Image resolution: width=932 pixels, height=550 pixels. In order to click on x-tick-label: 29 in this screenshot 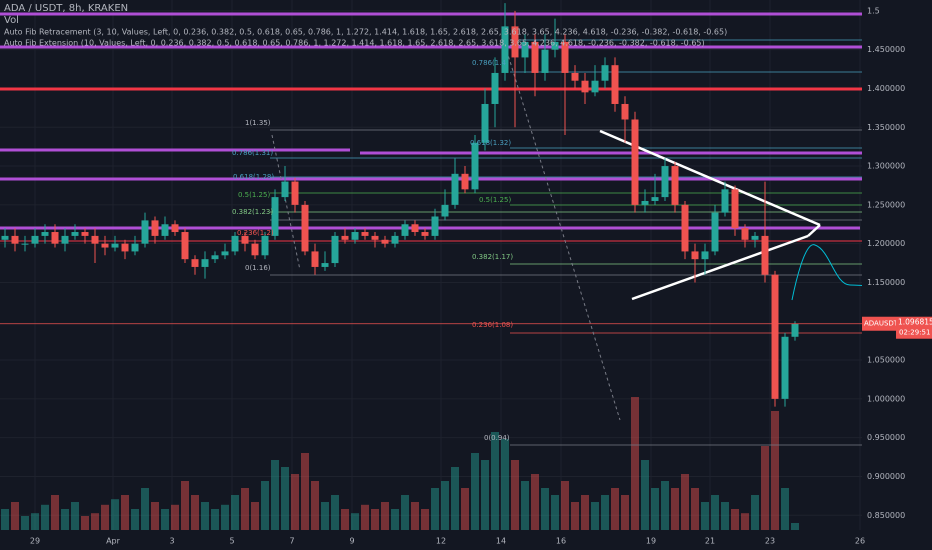, I will do `click(35, 541)`.